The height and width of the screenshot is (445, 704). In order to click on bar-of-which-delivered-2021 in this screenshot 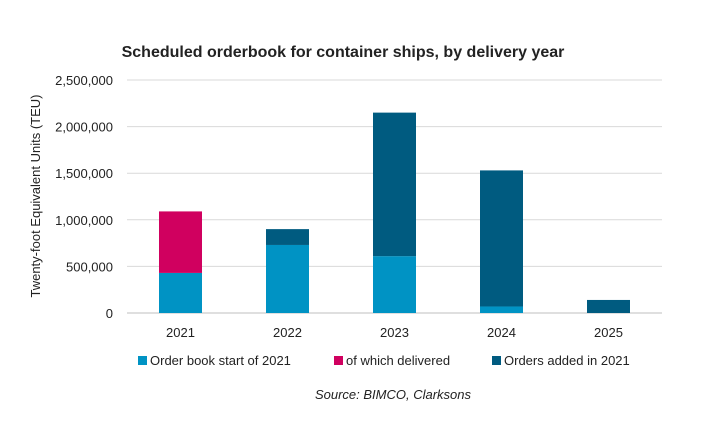, I will do `click(180, 242)`.